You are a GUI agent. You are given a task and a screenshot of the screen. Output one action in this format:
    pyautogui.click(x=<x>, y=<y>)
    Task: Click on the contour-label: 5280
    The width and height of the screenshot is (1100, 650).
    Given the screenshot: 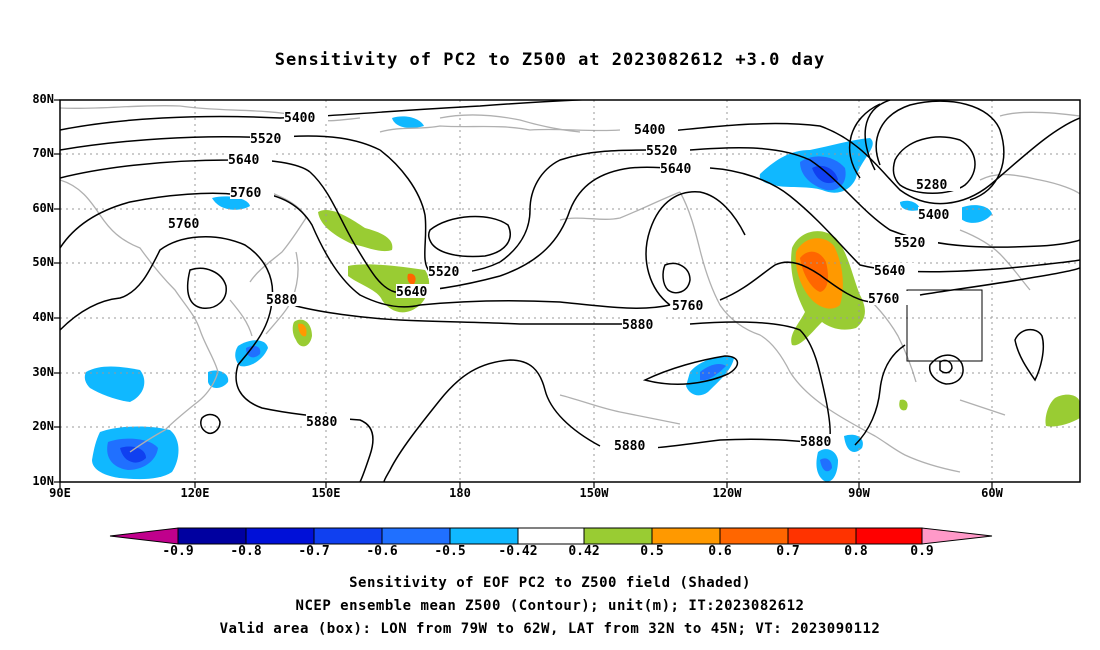 What is the action you would take?
    pyautogui.click(x=931, y=185)
    